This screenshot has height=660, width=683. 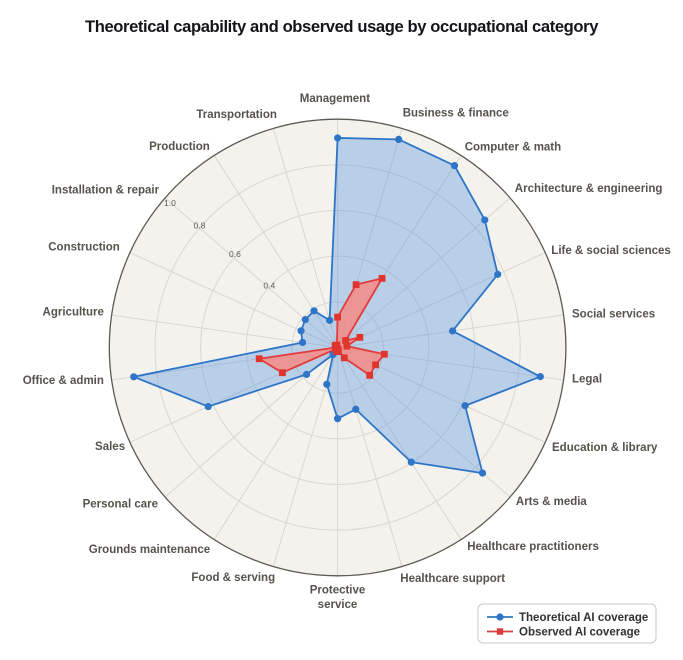 I want to click on svg-text: Food & serving, so click(x=233, y=578).